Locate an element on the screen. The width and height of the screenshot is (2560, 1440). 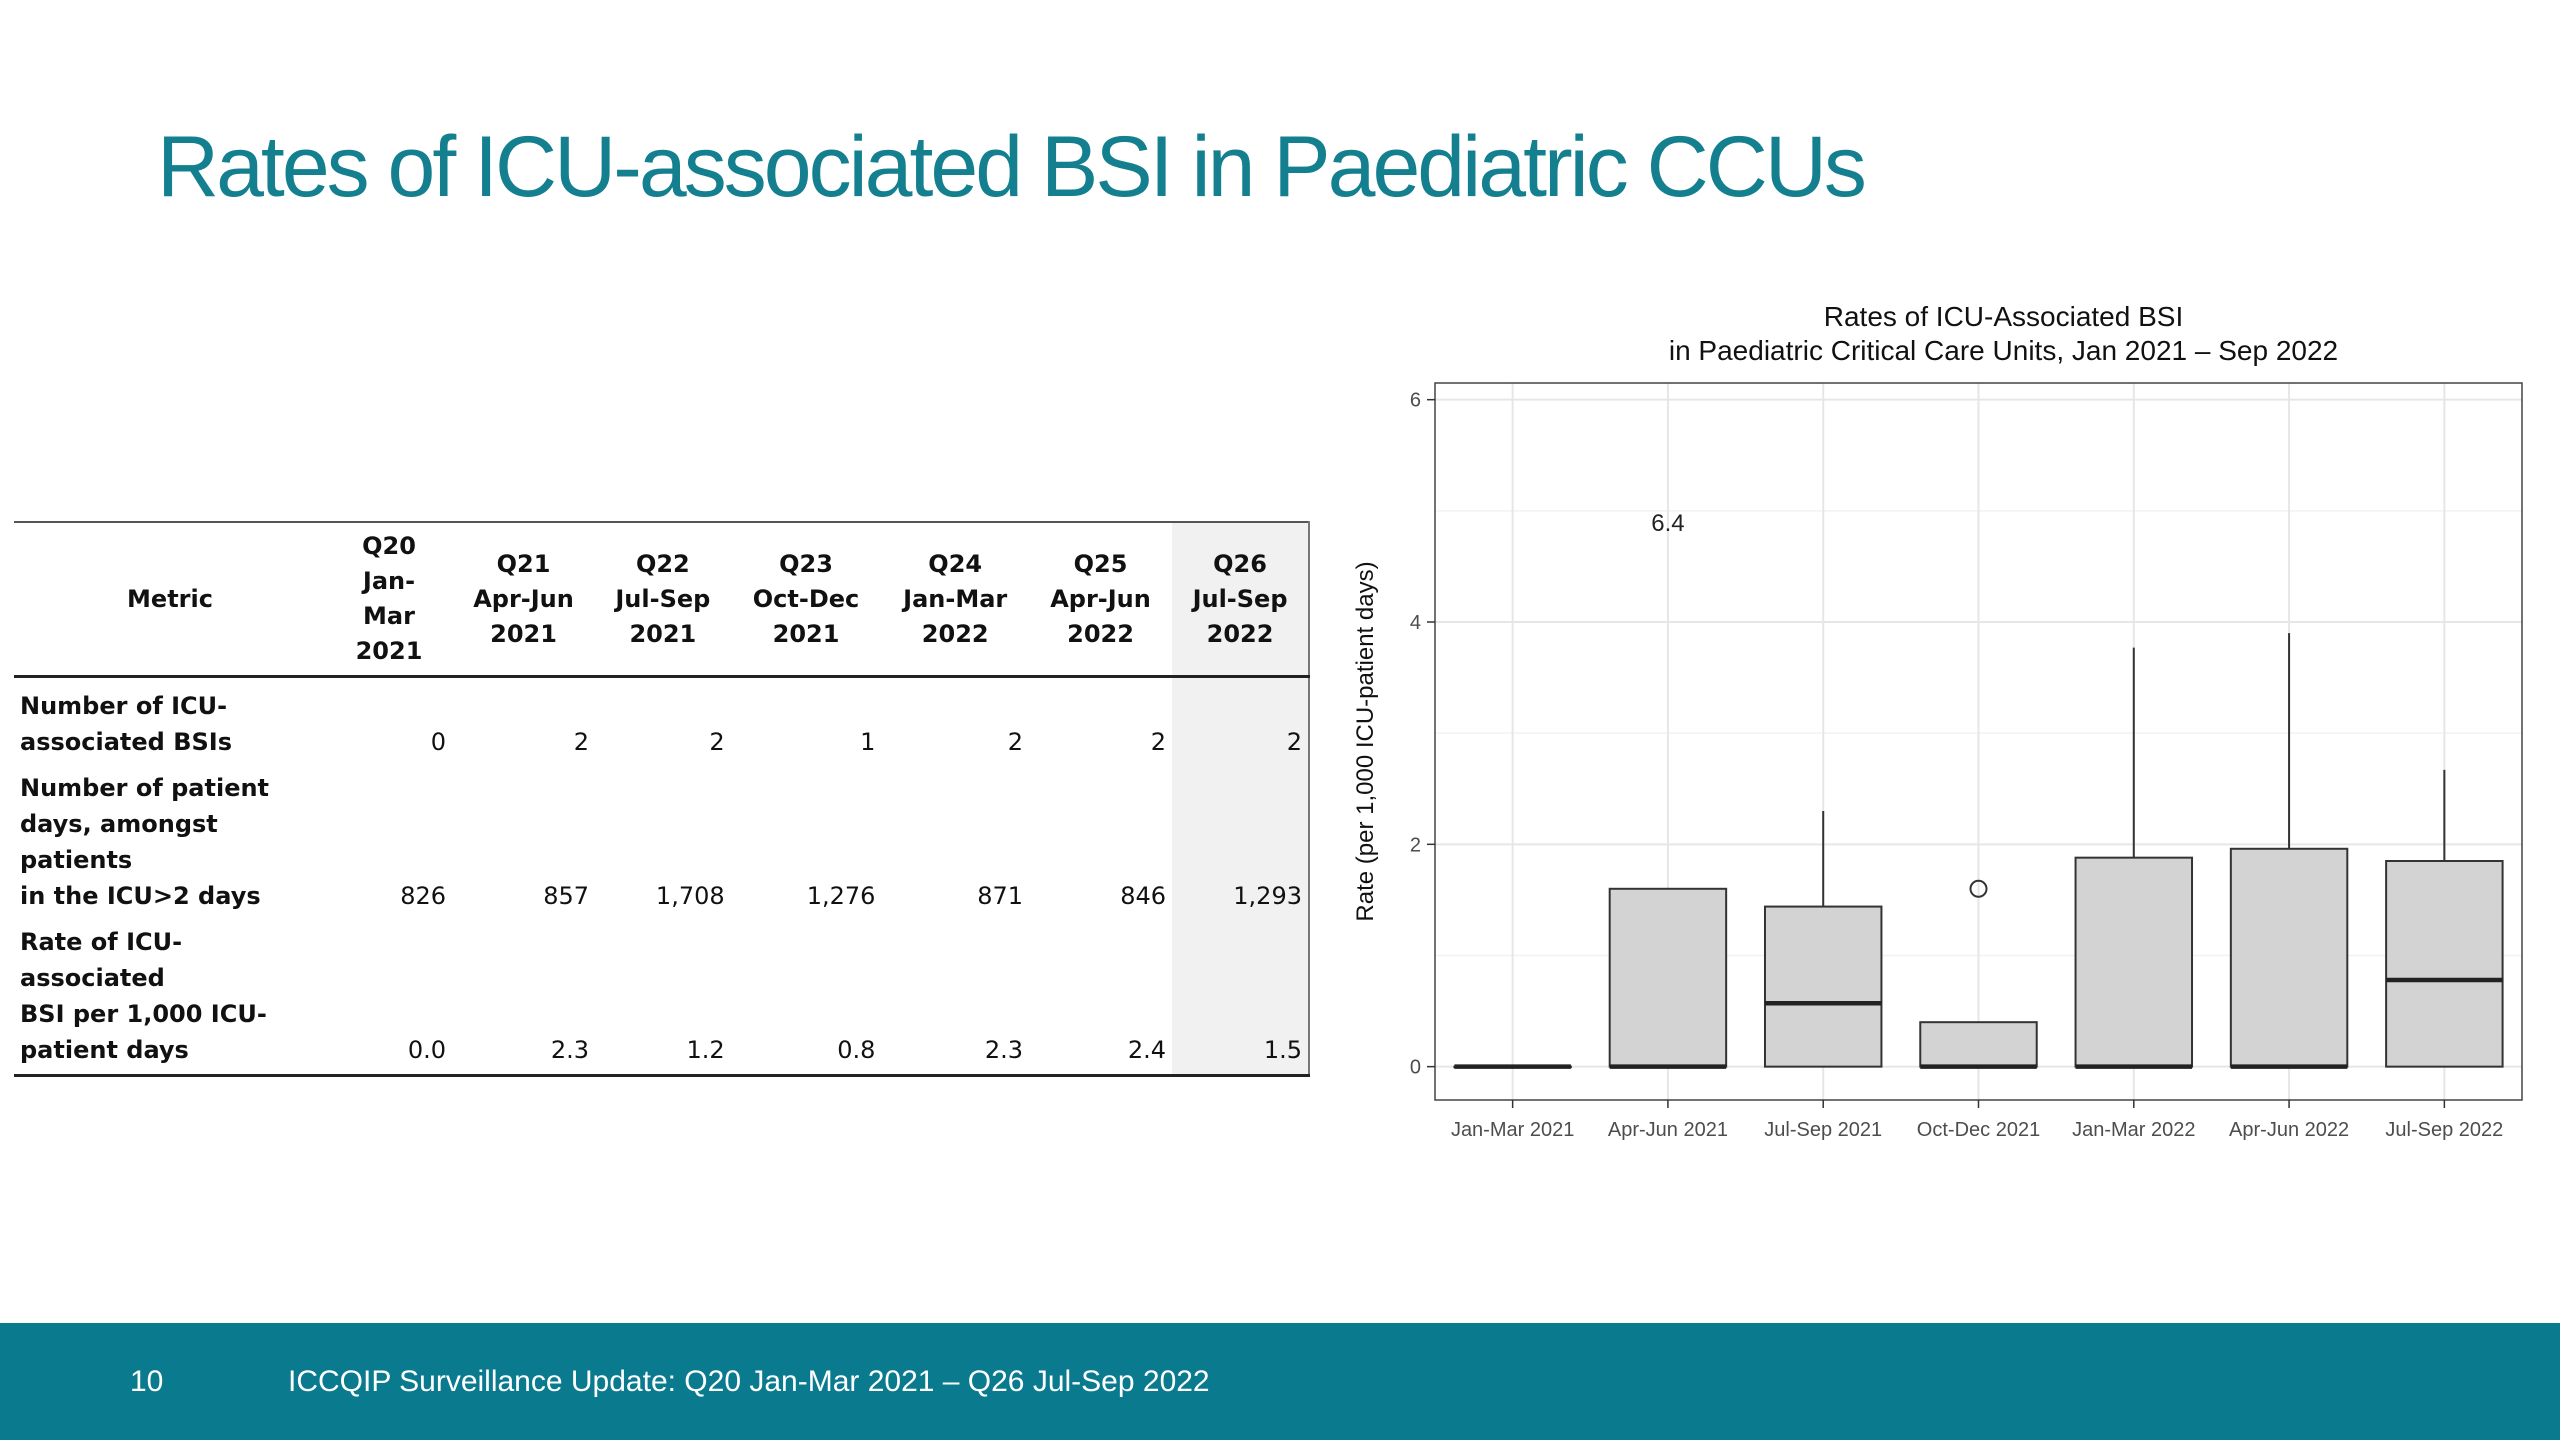
column-header-line: Q25 is located at coordinates (1100, 563).